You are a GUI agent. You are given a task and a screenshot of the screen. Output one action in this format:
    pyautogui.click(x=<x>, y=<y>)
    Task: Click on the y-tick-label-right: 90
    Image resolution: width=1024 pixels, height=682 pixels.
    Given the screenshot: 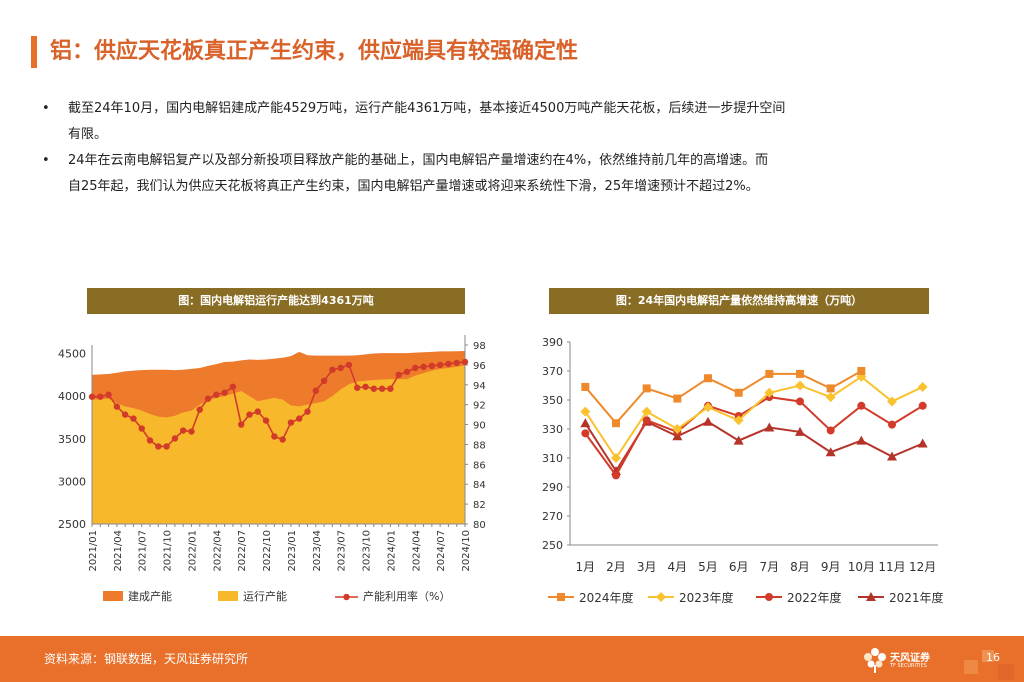 What is the action you would take?
    pyautogui.click(x=479, y=426)
    